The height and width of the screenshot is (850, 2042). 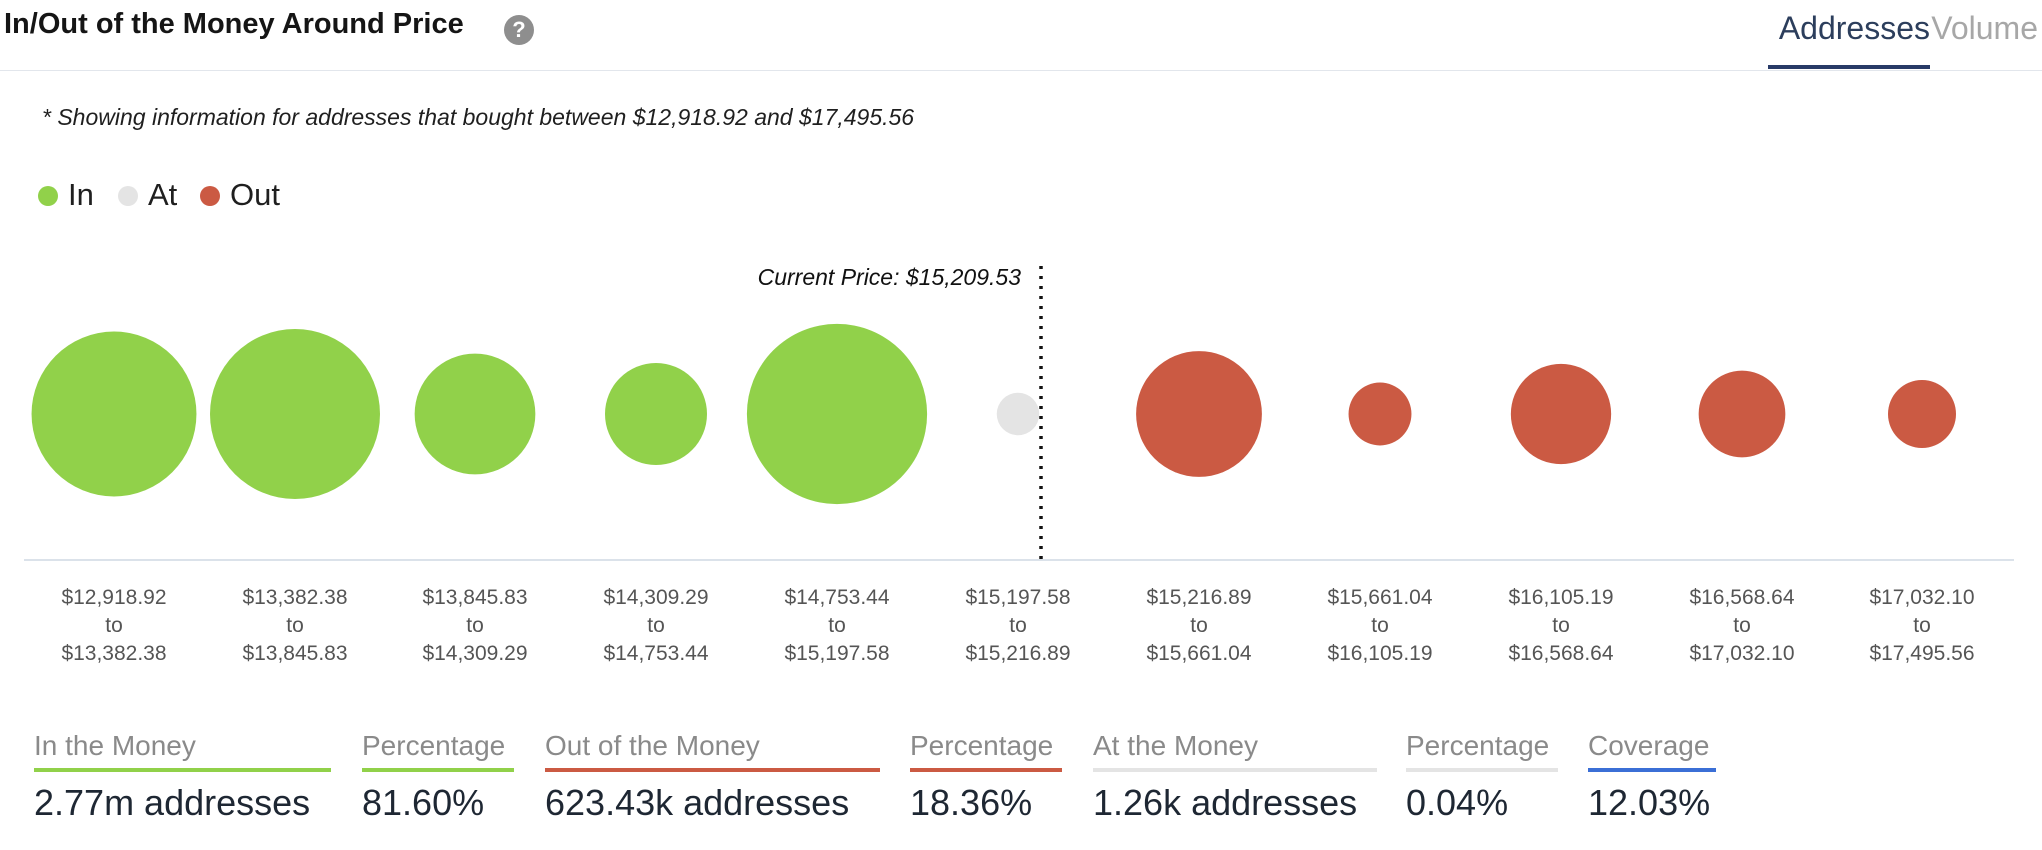 I want to click on stat-value: 2.77m addresses, so click(x=172, y=802).